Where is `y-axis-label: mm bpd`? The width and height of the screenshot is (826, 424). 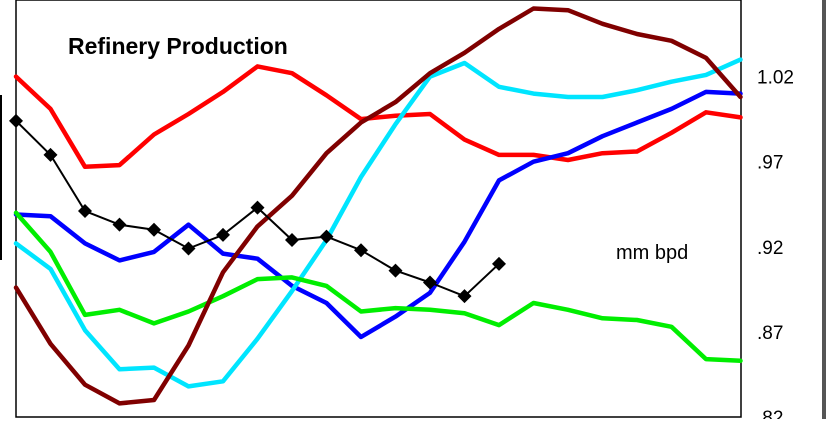
y-axis-label: mm bpd is located at coordinates (652, 253).